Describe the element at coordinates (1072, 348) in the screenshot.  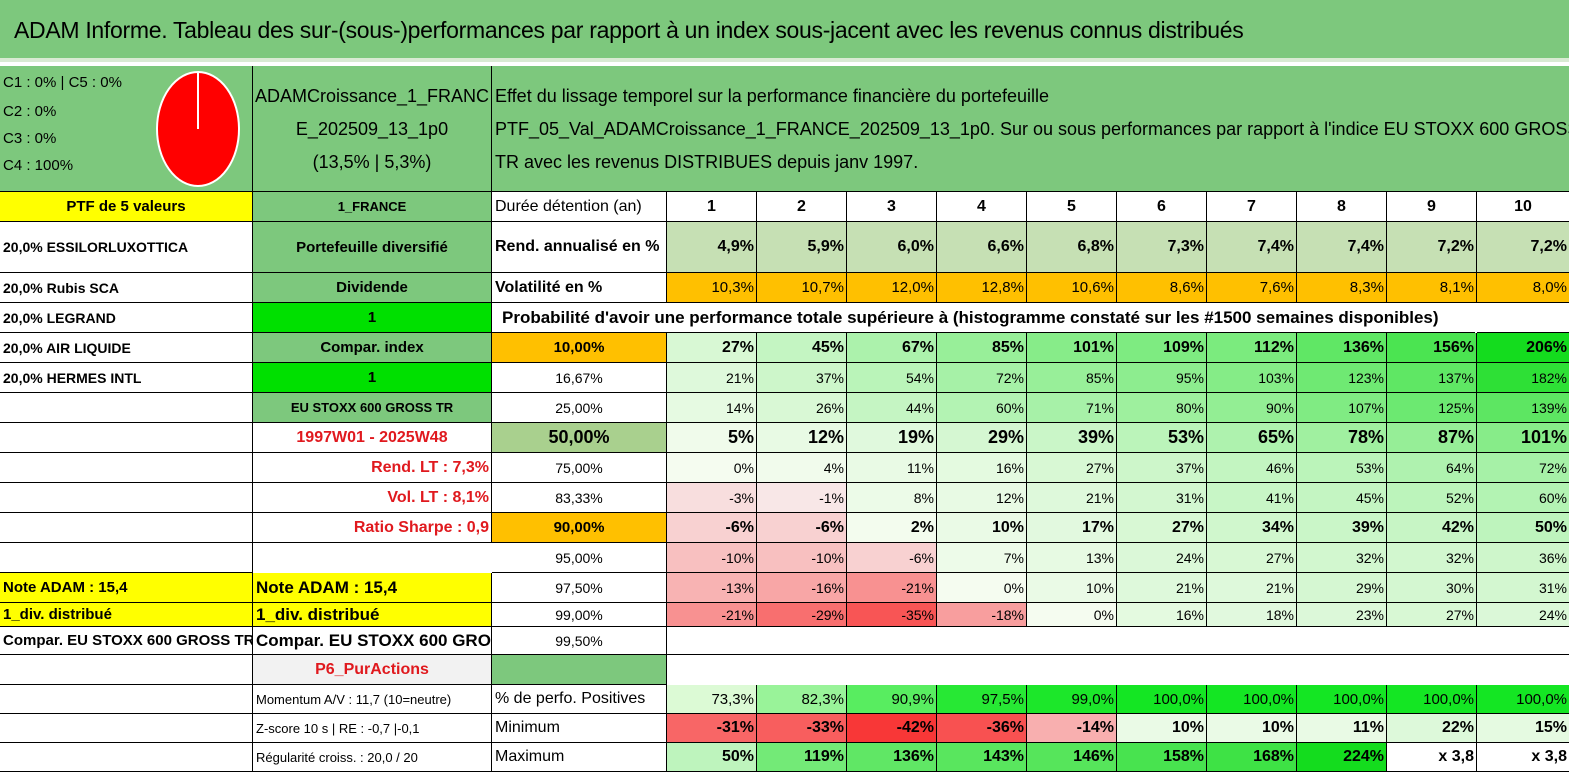
I see `probability-value: 101%` at that location.